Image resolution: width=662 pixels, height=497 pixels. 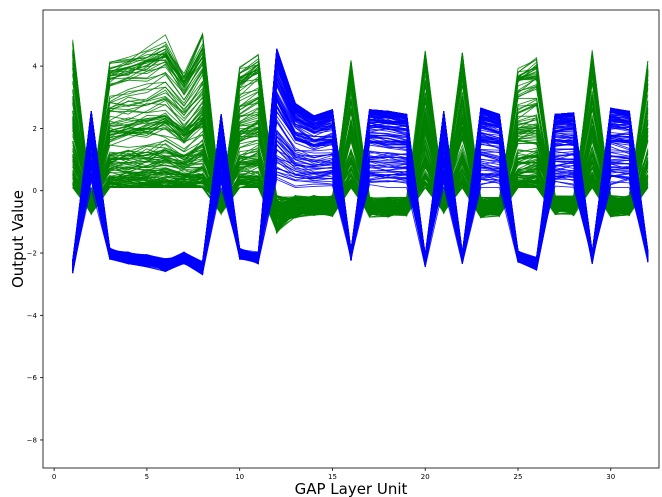 I want to click on y-axis-ticks: −8 −6 −4 −2 0 2 4, so click(x=35, y=253).